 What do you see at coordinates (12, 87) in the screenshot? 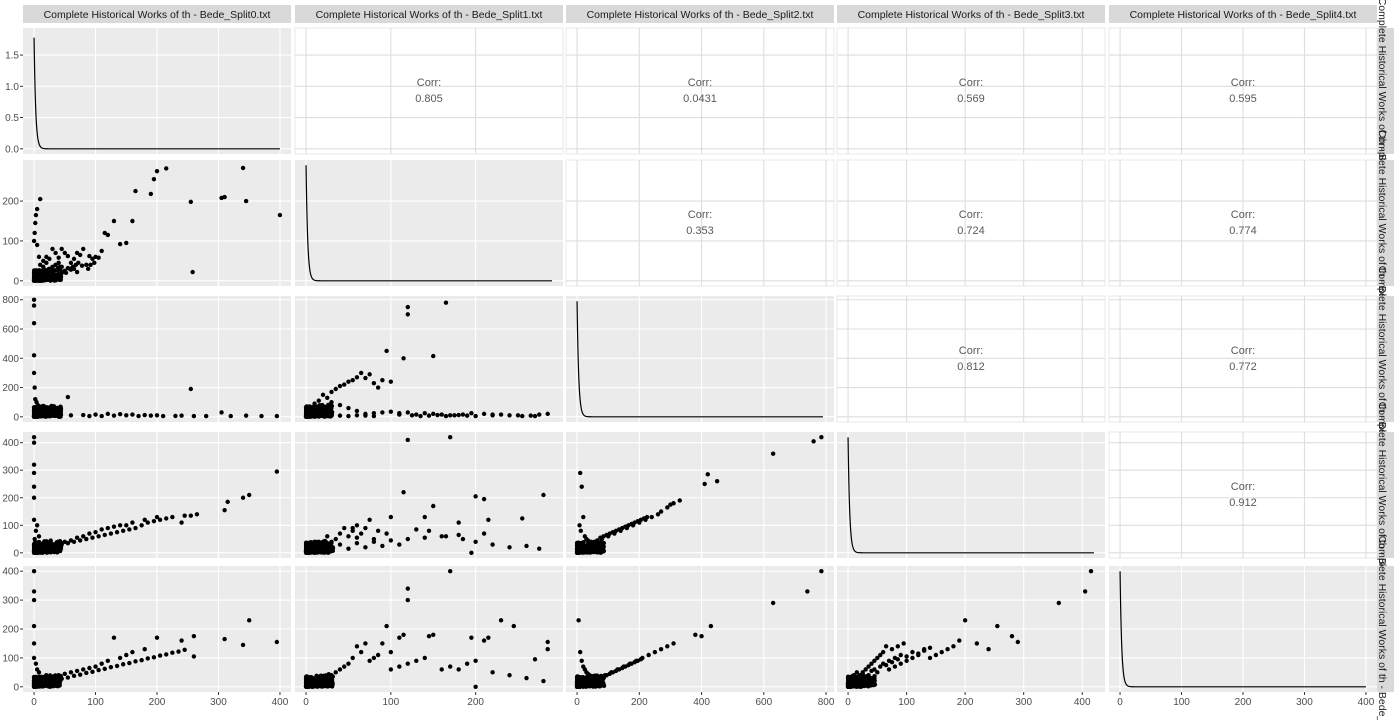
I see `y-tick-label: 1.0` at bounding box center [12, 87].